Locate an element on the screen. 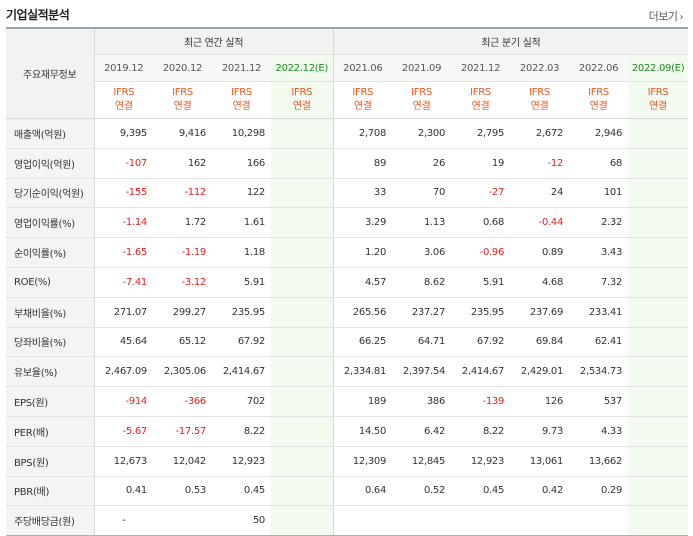 The height and width of the screenshot is (536, 693). quarter-cell: 101 is located at coordinates (599, 193).